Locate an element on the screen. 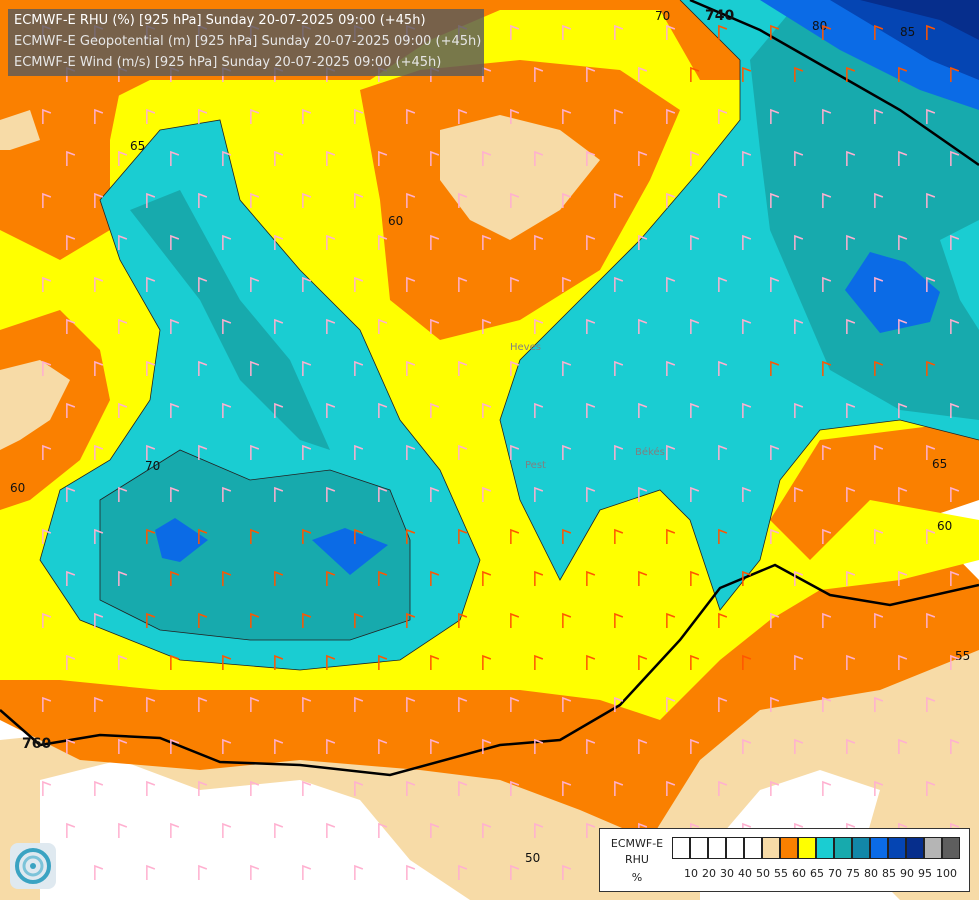 This screenshot has height=900, width=979. legend-tick-label: 10 is located at coordinates (691, 873).